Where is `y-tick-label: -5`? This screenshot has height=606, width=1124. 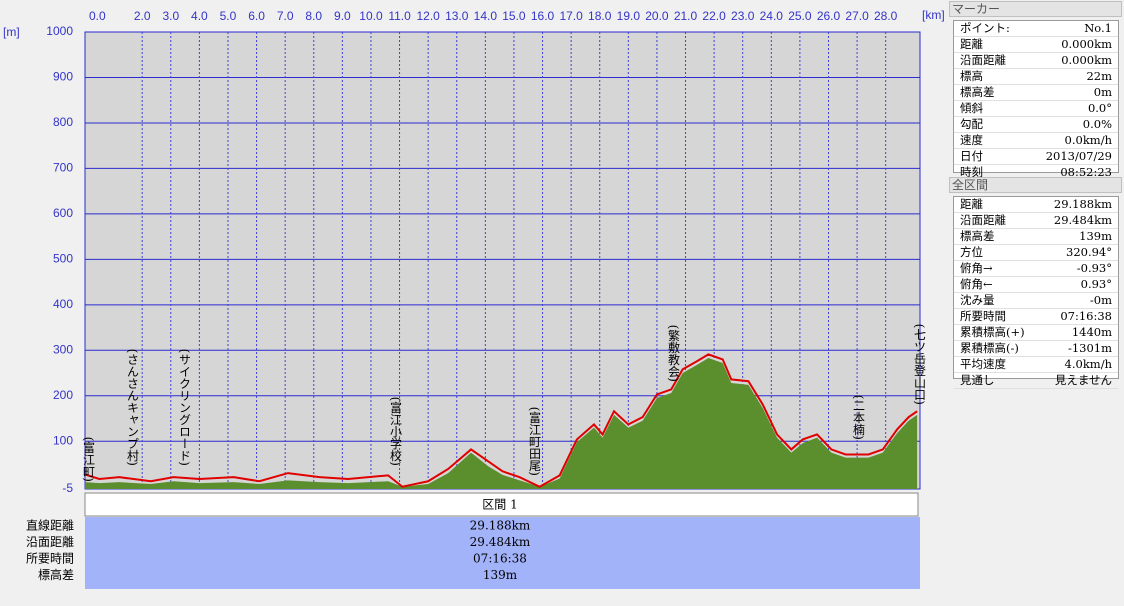
y-tick-label: -5 is located at coordinates (67, 488).